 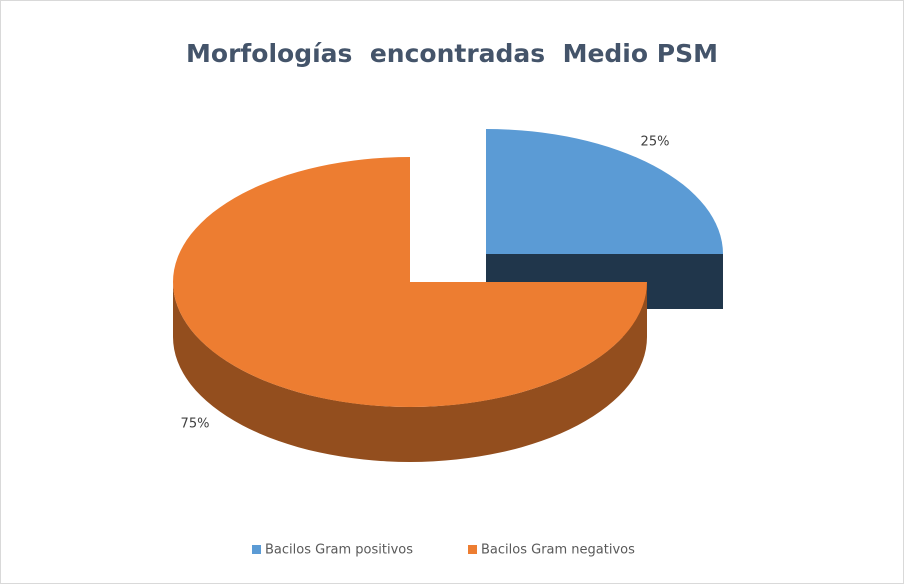 I want to click on chart-title: Morfologías encontradas Medio PSM, so click(x=452, y=53).